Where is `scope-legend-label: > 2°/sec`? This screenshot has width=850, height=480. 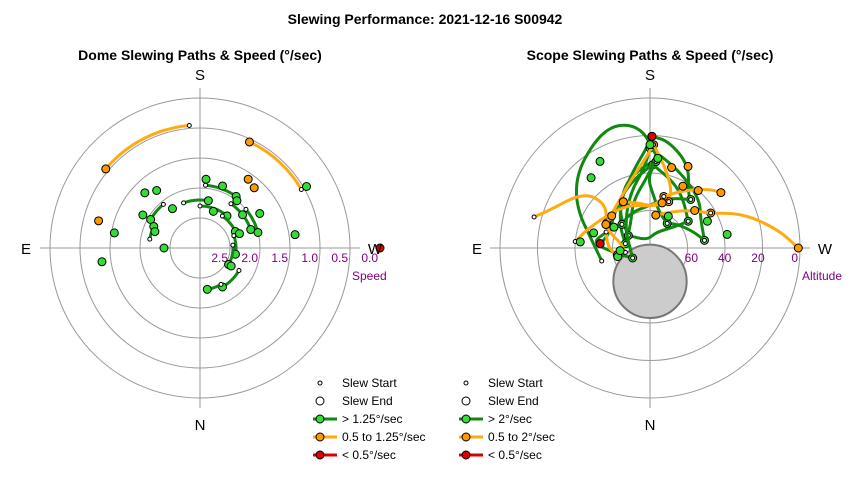
scope-legend-label: > 2°/sec is located at coordinates (510, 419).